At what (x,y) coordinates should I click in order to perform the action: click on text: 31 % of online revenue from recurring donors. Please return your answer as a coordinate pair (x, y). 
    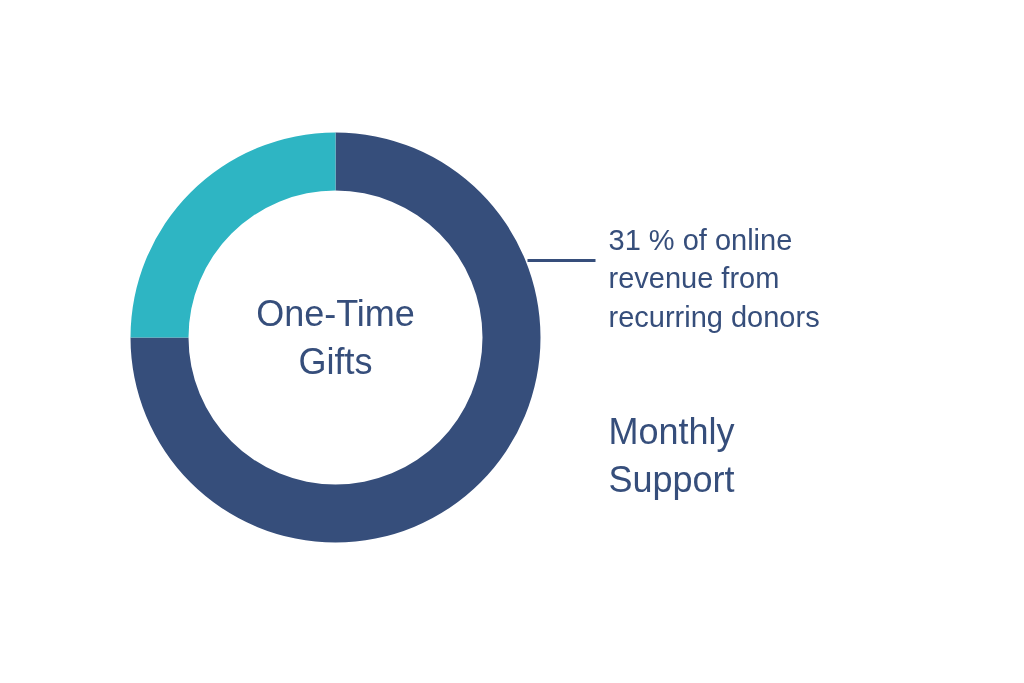
    Looking at the image, I should click on (714, 278).